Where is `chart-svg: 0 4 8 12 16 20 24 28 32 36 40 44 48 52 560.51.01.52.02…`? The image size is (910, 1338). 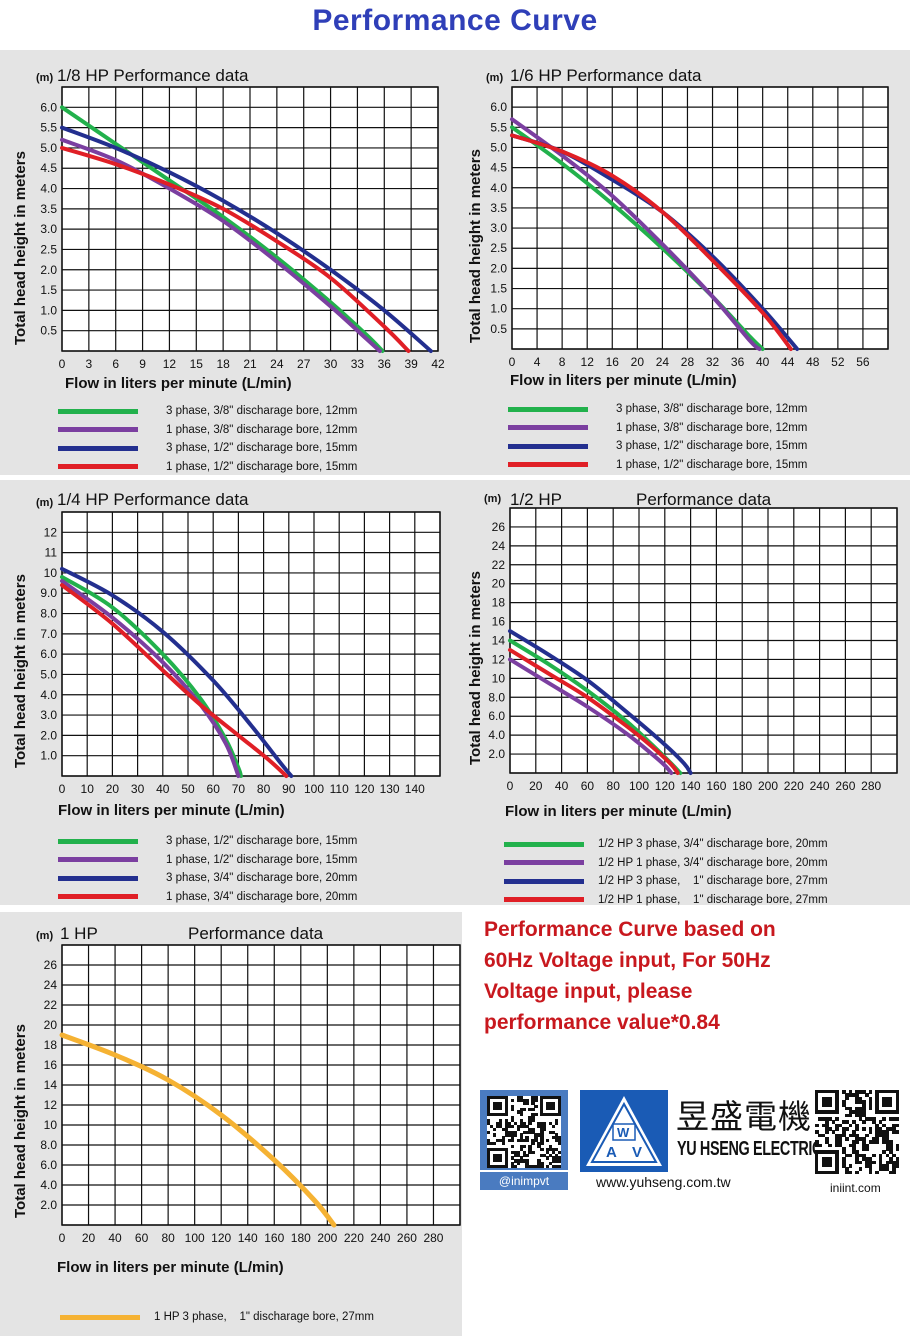
chart-svg: 0 4 8 12 16 20 24 28 32 36 40 44 48 52 560.51.01.52.02… is located at coordinates (689, 227).